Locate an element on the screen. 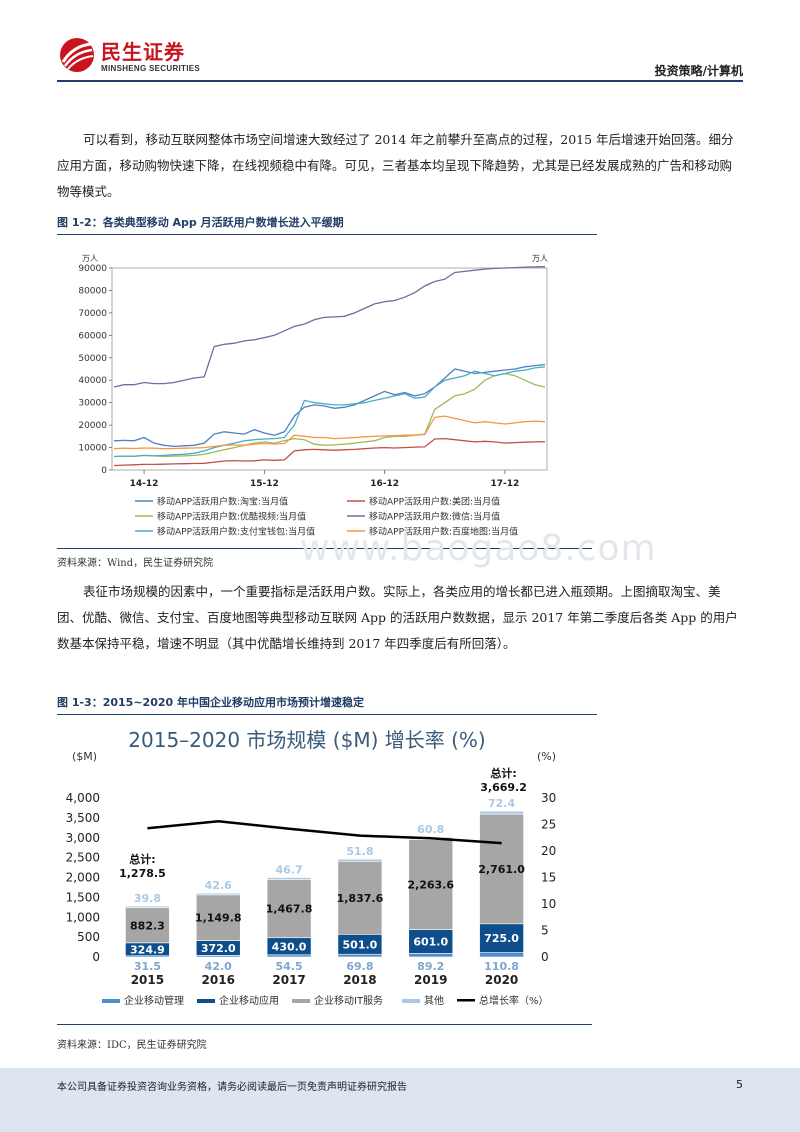  legend-label-5: 总增长率（%） is located at coordinates (514, 1000).